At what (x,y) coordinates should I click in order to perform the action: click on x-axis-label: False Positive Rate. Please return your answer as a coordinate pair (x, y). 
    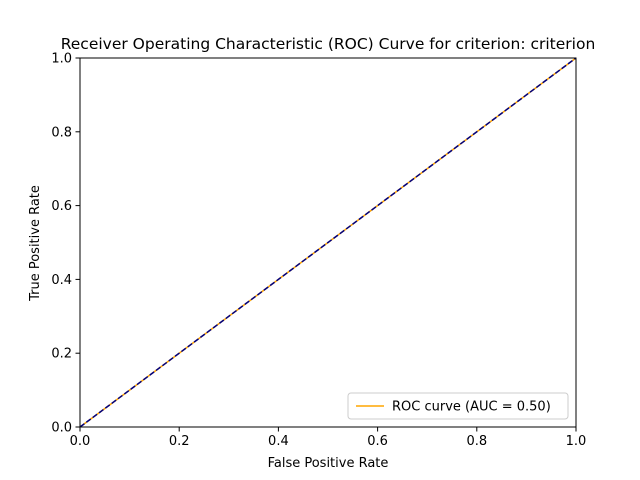
    Looking at the image, I should click on (328, 463).